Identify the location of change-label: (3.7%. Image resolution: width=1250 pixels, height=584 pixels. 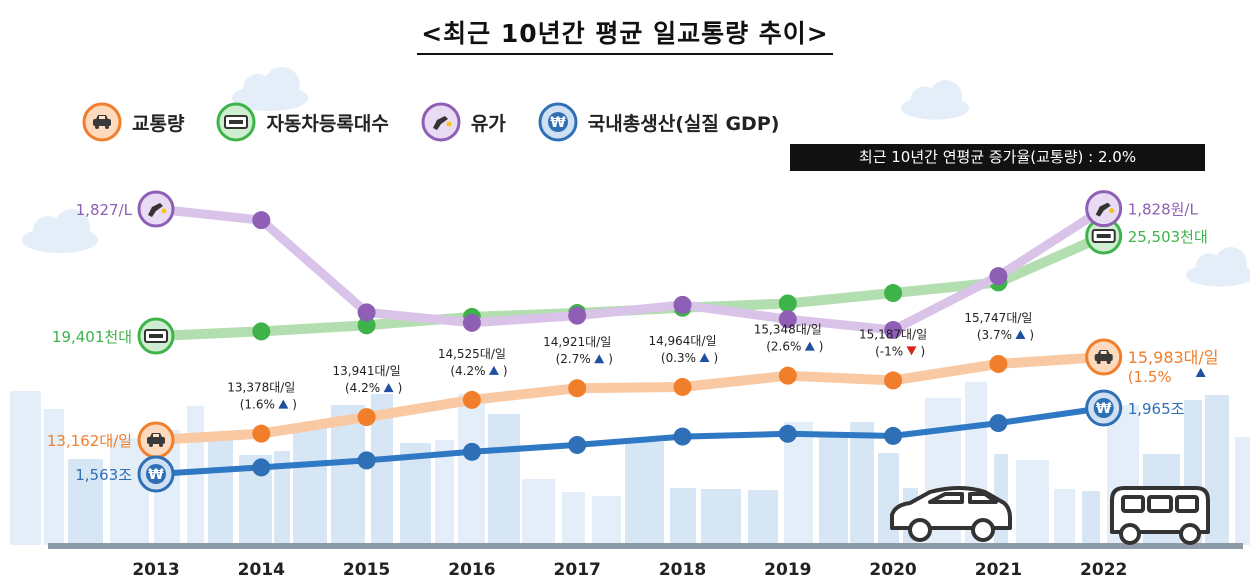
(994, 335).